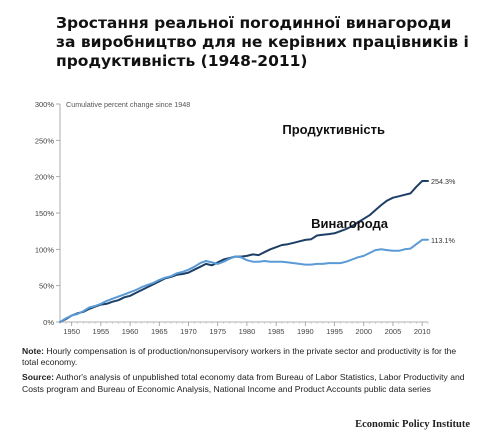 The width and height of the screenshot is (482, 436). I want to click on series-name-productivity: Продуктивність, so click(333, 129).